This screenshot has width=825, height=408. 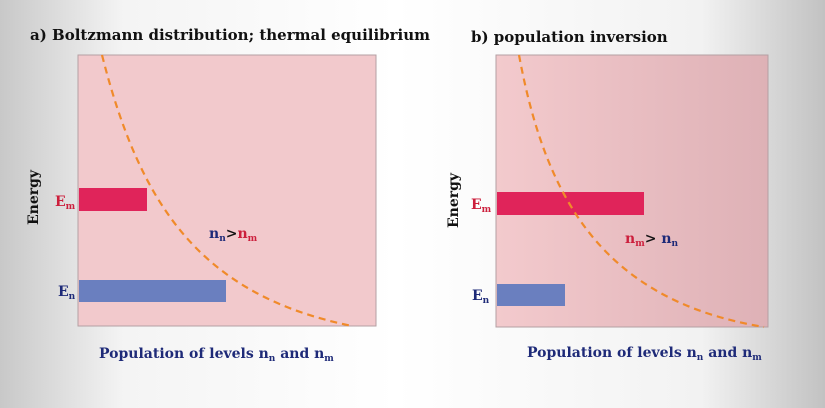 What do you see at coordinates (531, 295) in the screenshot?
I see `panel-b-bar-n` at bounding box center [531, 295].